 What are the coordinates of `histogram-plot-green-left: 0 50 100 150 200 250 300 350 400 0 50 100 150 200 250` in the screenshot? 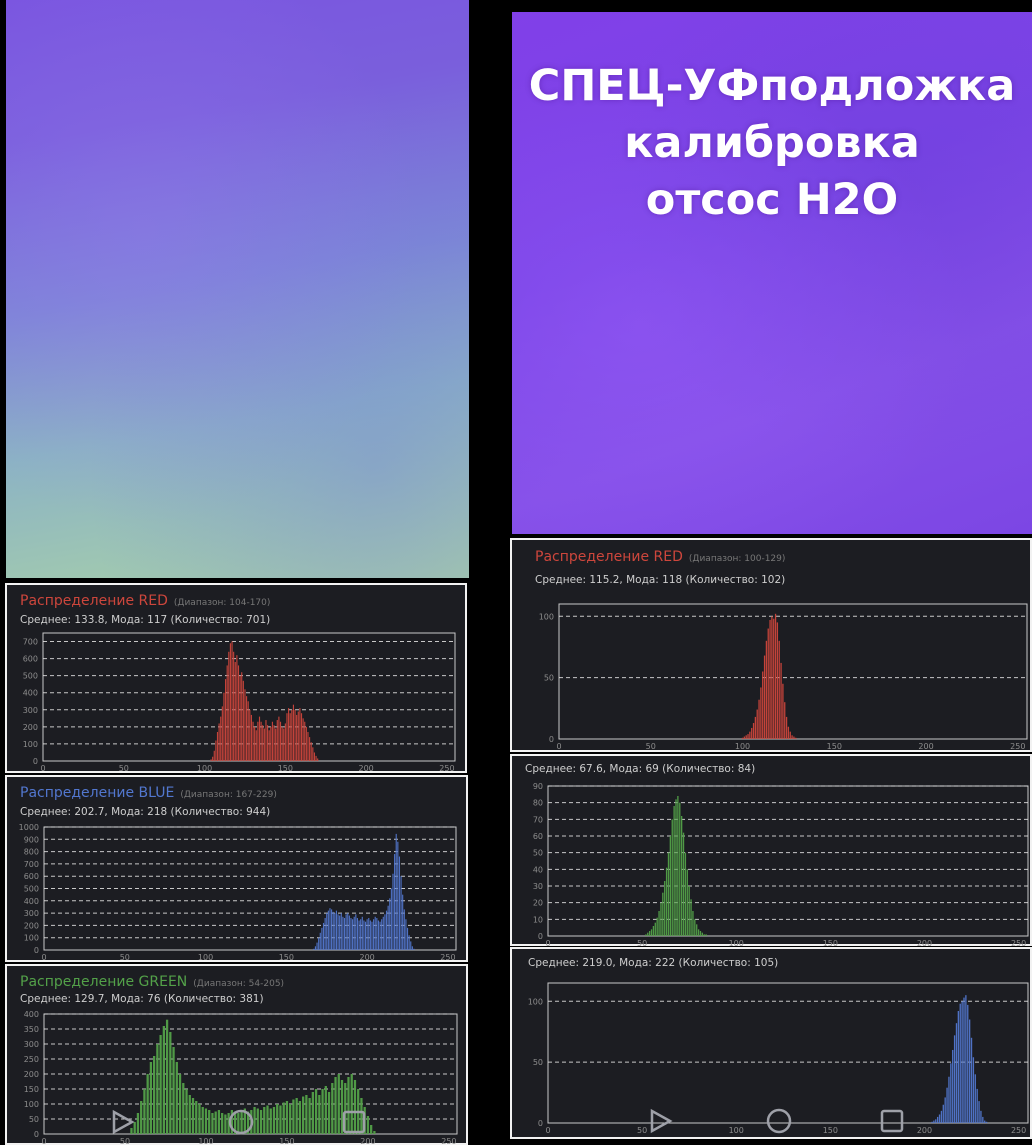 It's located at (241, 1077).